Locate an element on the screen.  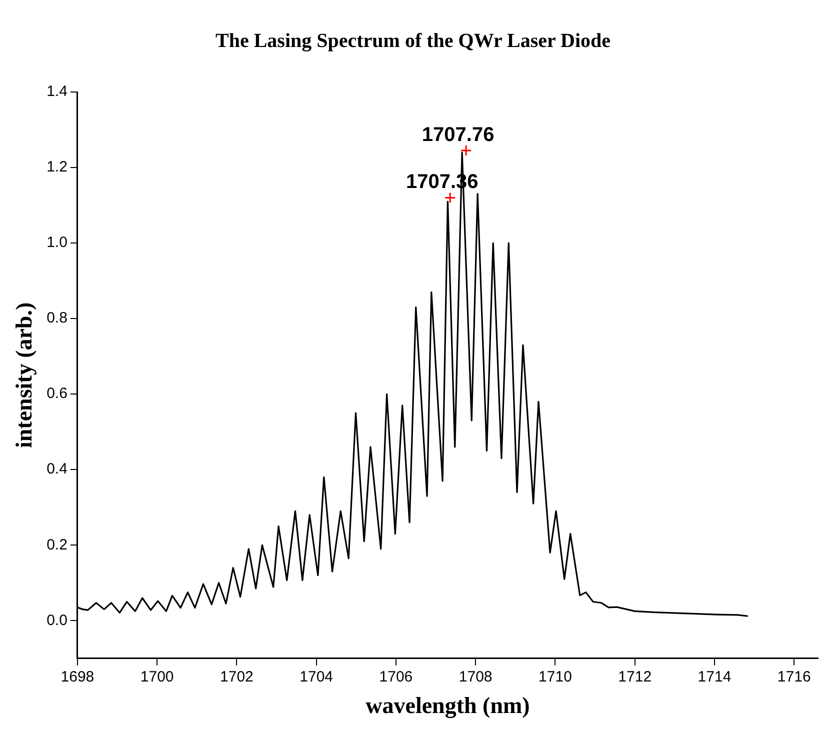
y-tick-label: 0.8 is located at coordinates (57, 318).